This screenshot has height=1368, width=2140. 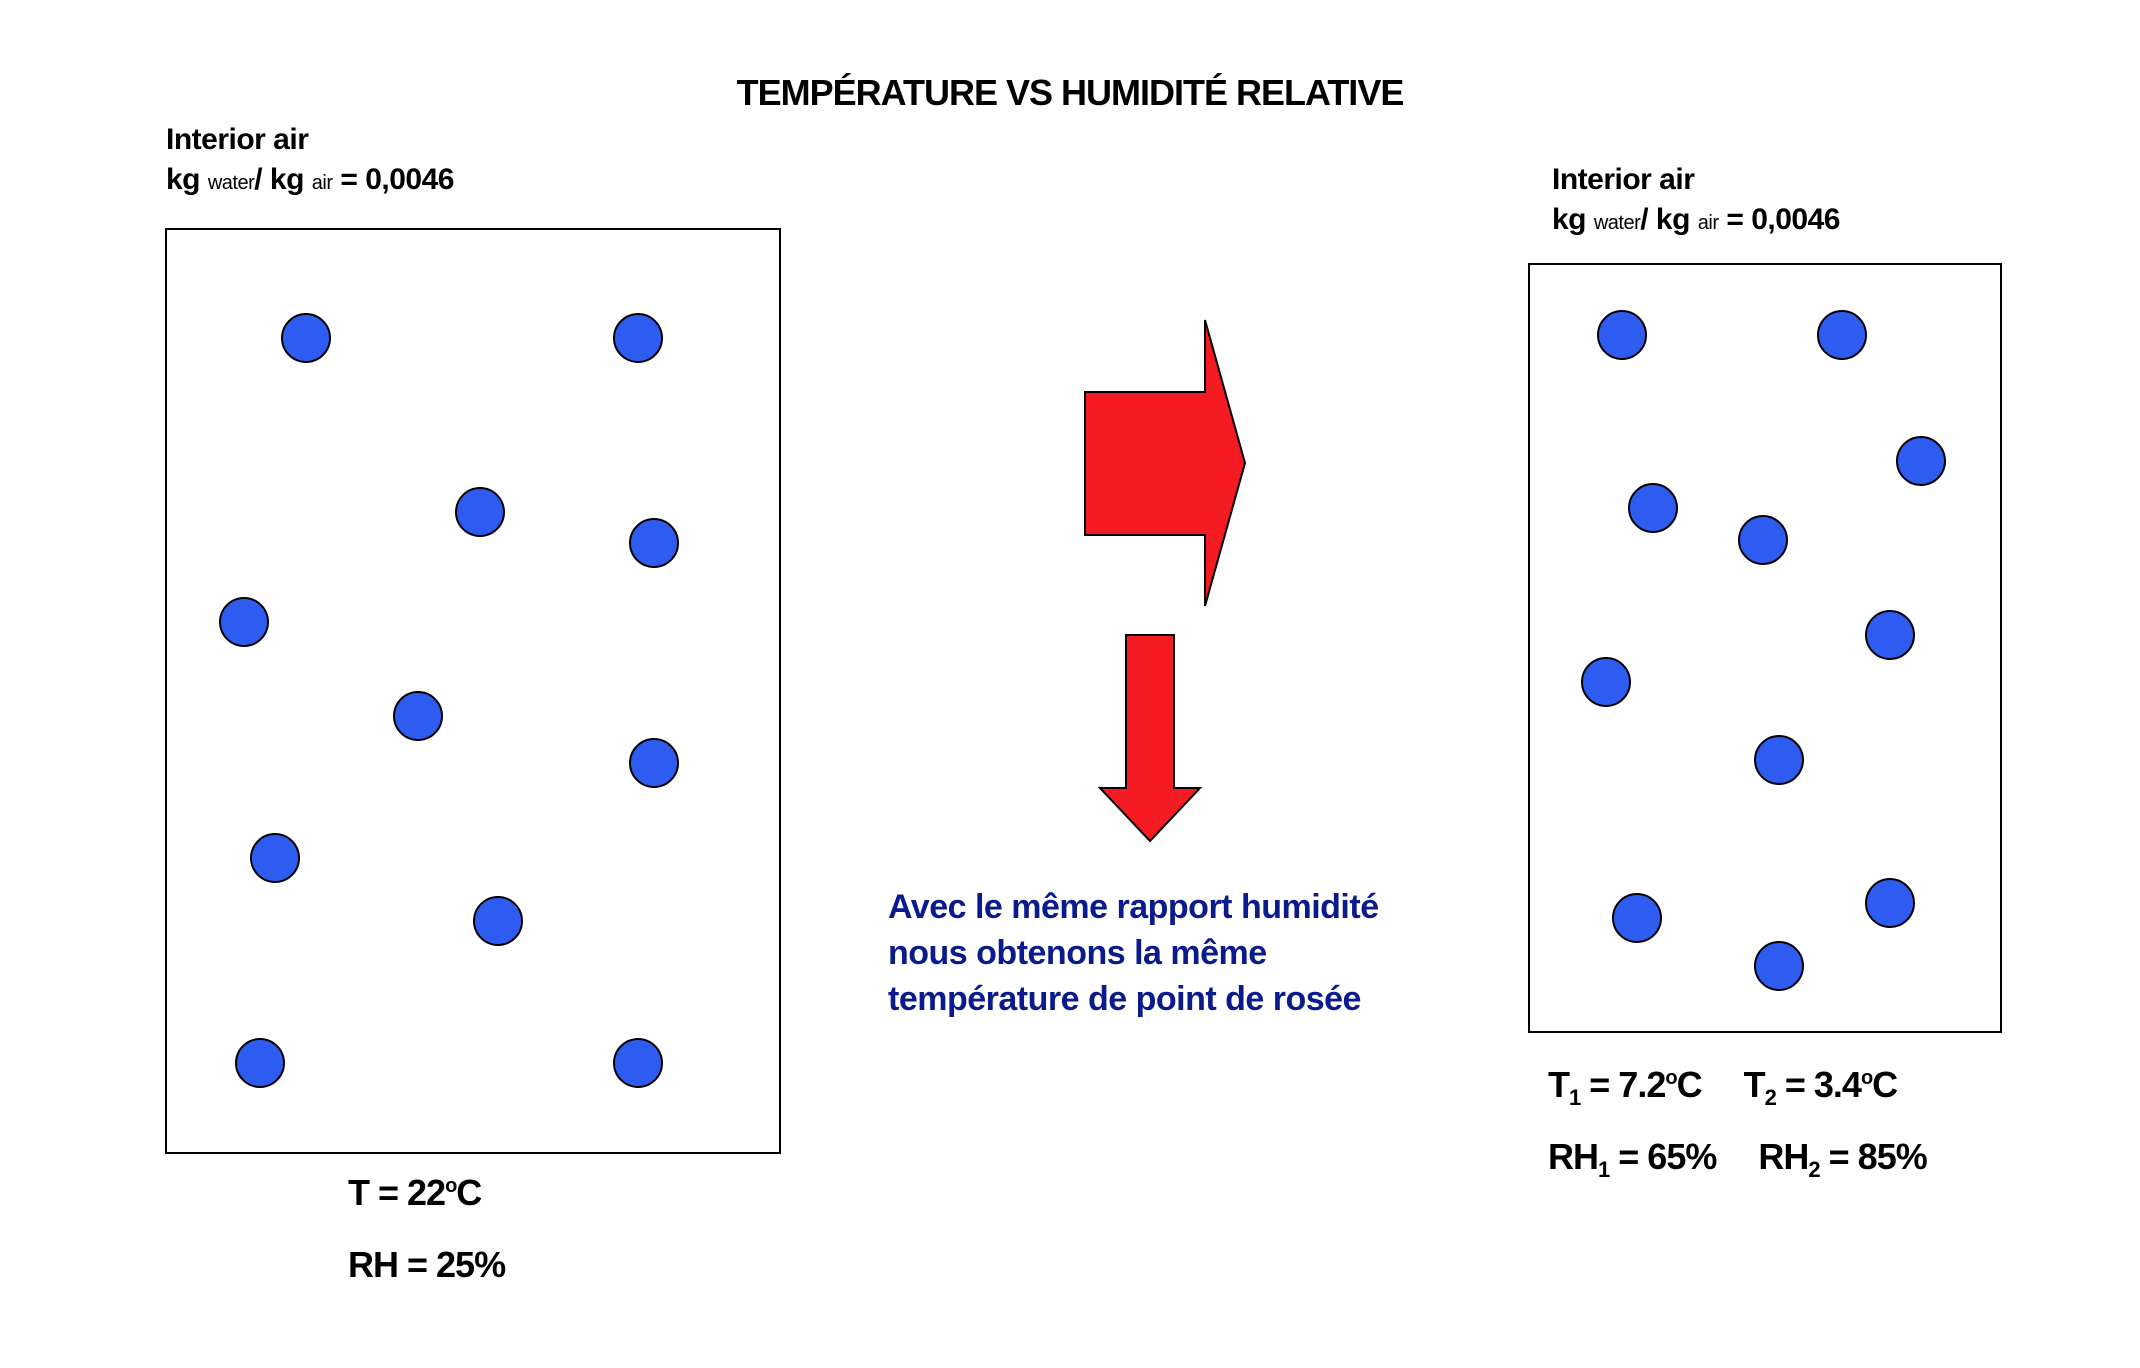 What do you see at coordinates (1559, 1084) in the screenshot?
I see `right-t1-prefix: T` at bounding box center [1559, 1084].